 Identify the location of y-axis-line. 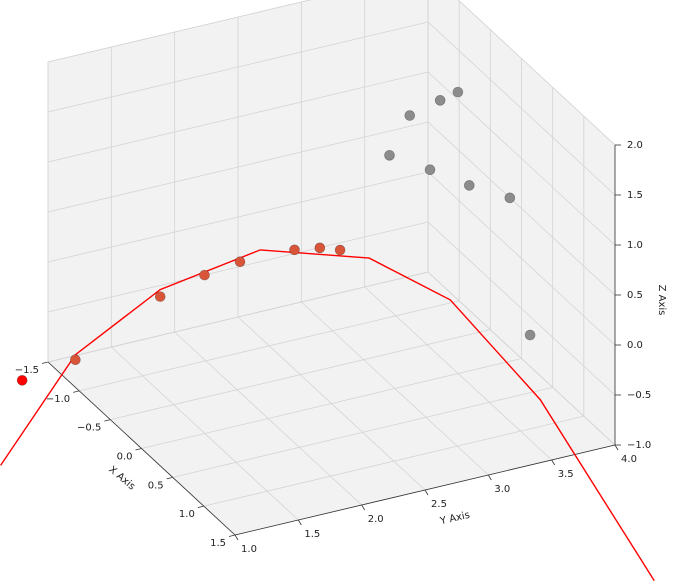
(425, 490).